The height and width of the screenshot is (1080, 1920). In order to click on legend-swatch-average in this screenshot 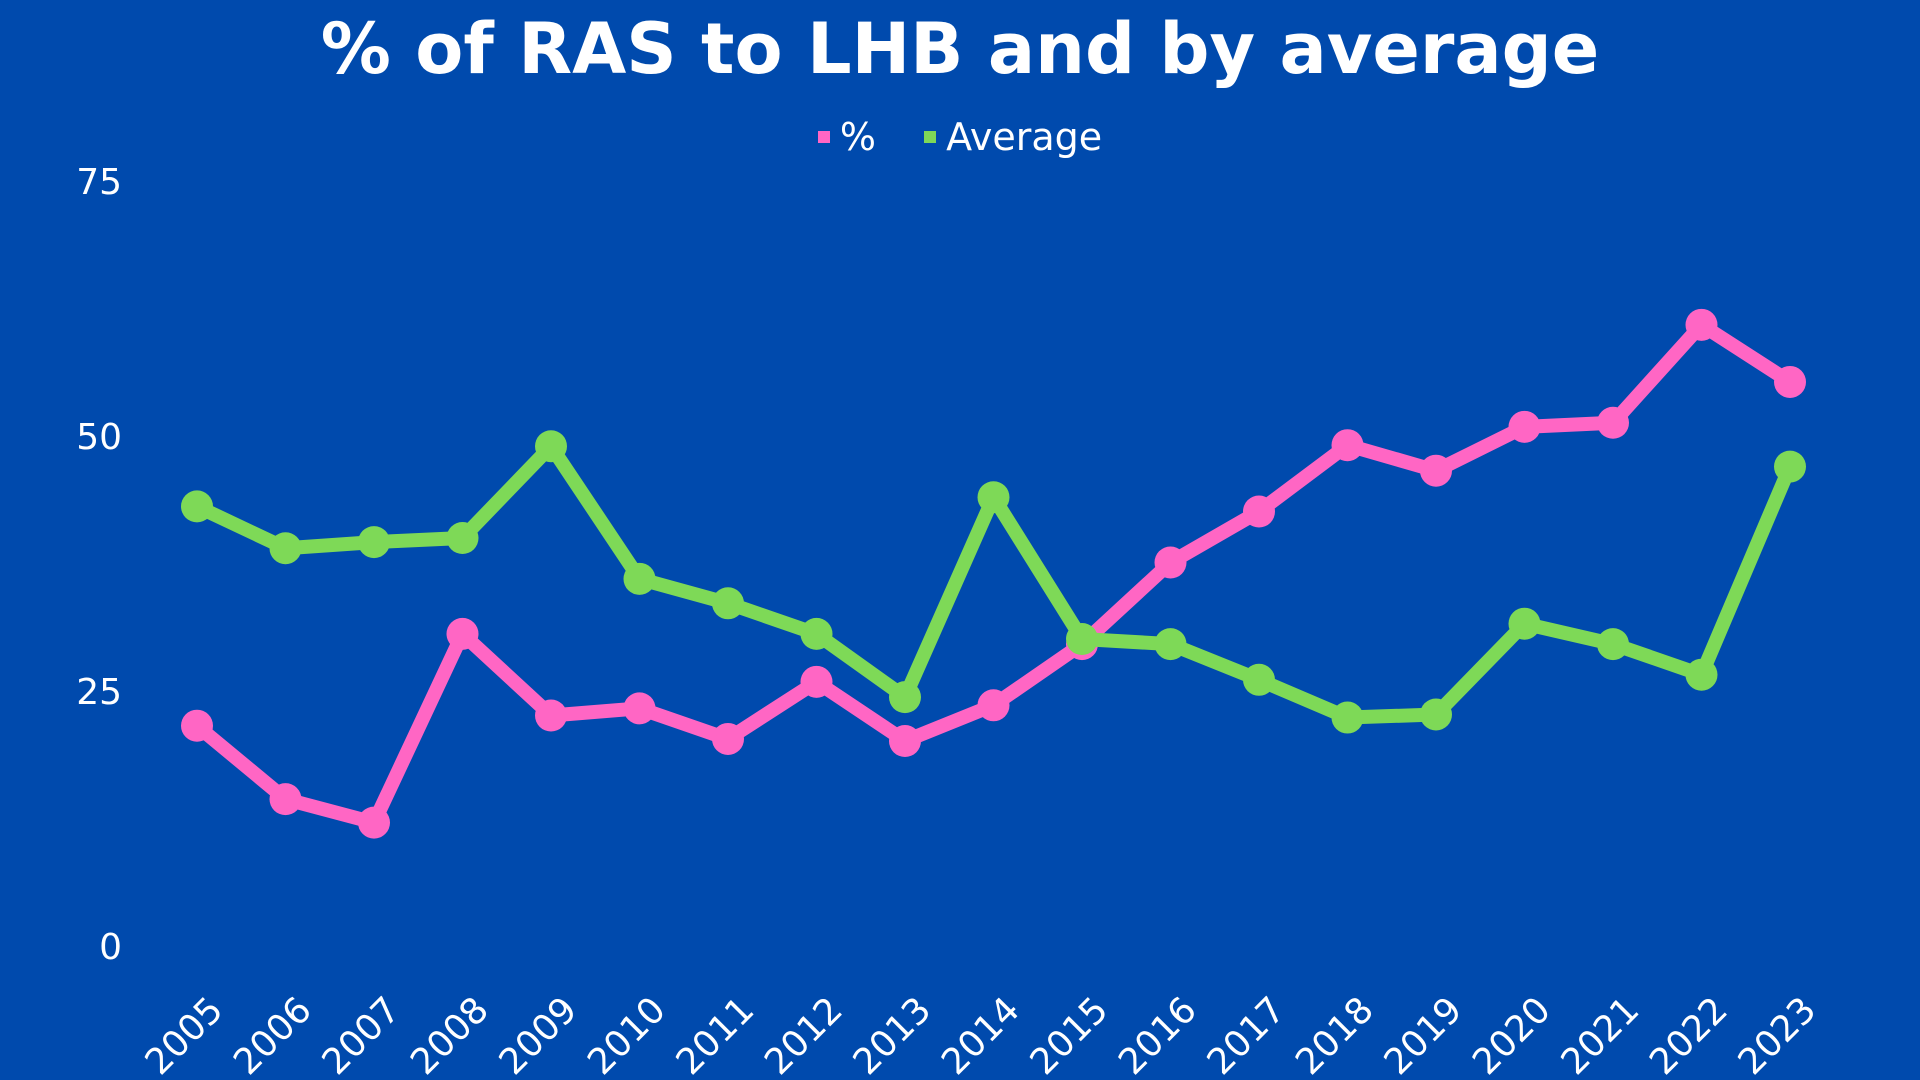, I will do `click(930, 137)`.